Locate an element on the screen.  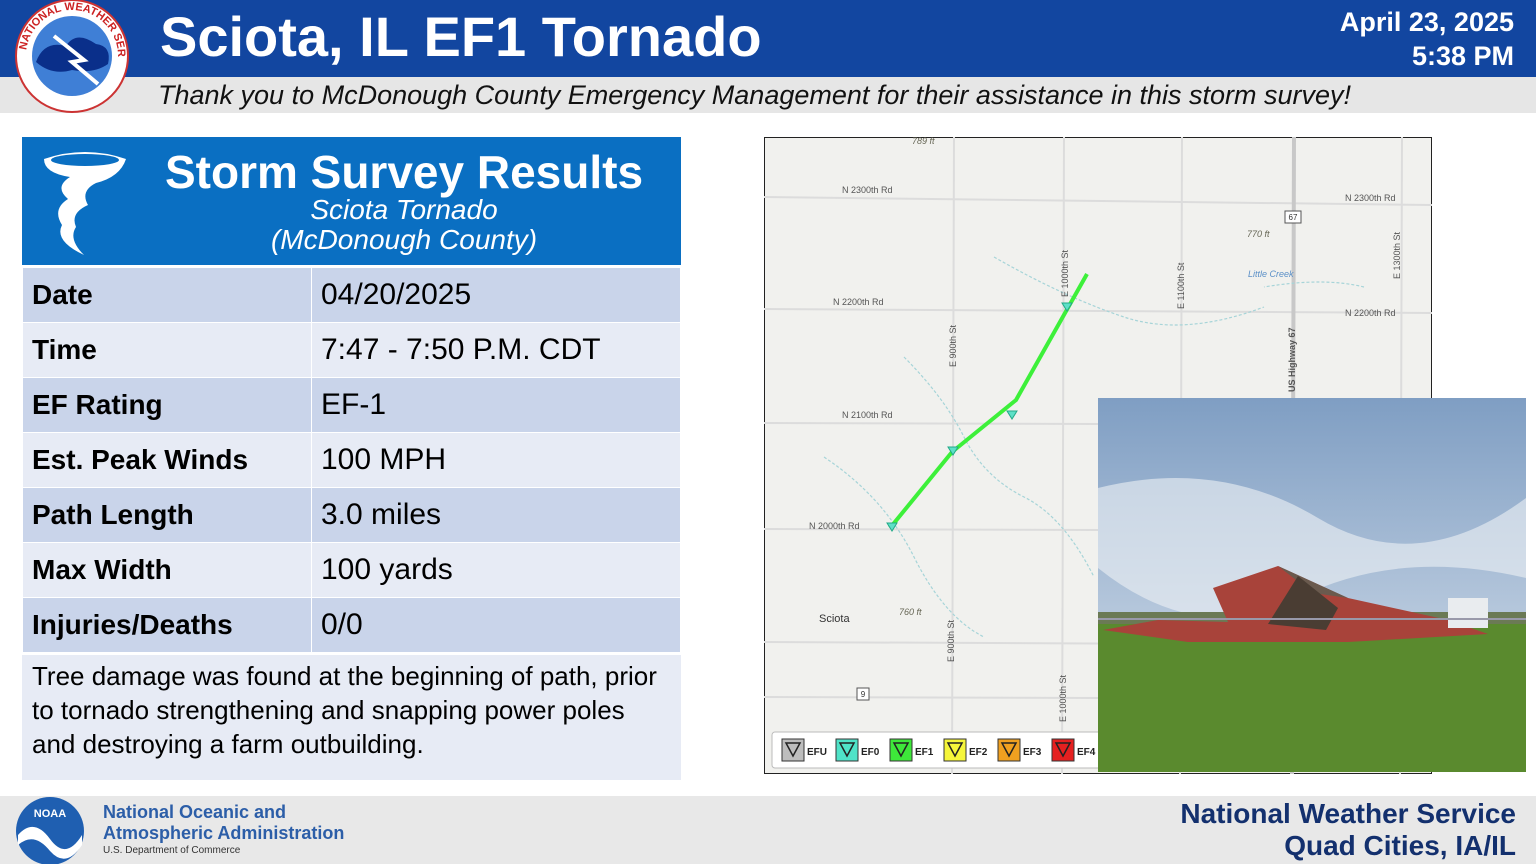
map-label: 789 ft is located at coordinates (923, 141).